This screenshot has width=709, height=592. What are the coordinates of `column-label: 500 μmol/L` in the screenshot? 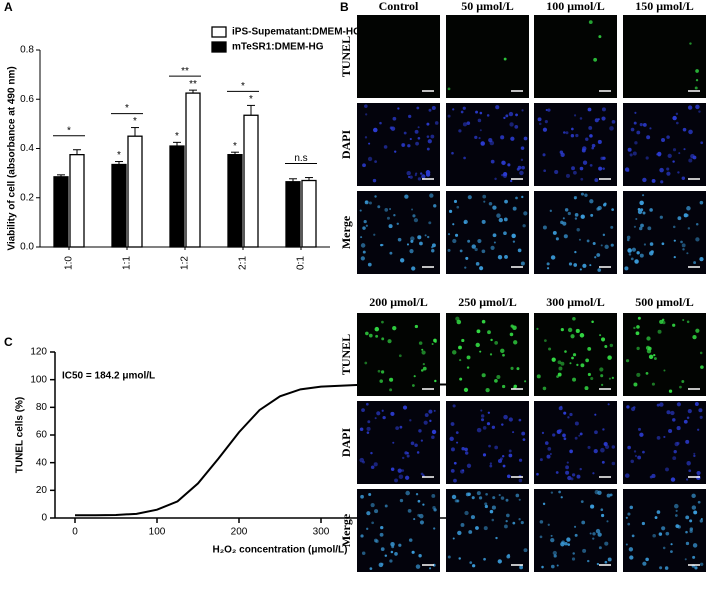 It's located at (664, 302).